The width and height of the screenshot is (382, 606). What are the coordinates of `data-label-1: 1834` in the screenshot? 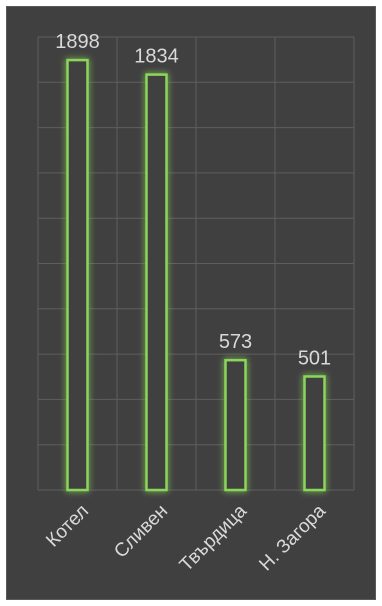 It's located at (156, 57).